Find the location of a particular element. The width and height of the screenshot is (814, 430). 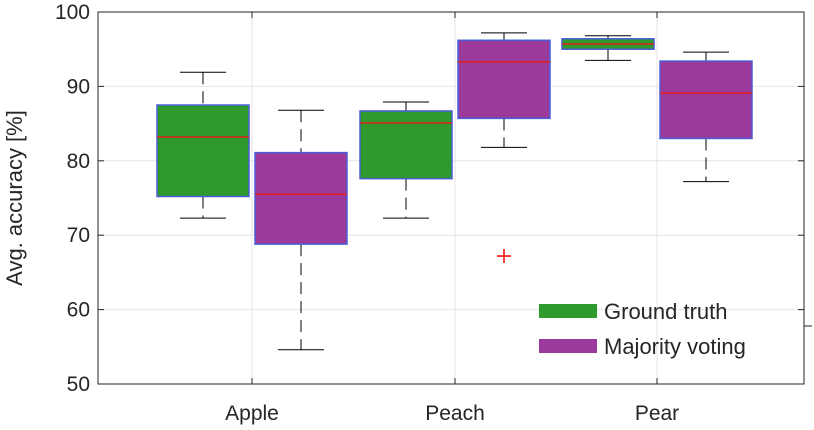

x-tick-label: Pear is located at coordinates (657, 413).